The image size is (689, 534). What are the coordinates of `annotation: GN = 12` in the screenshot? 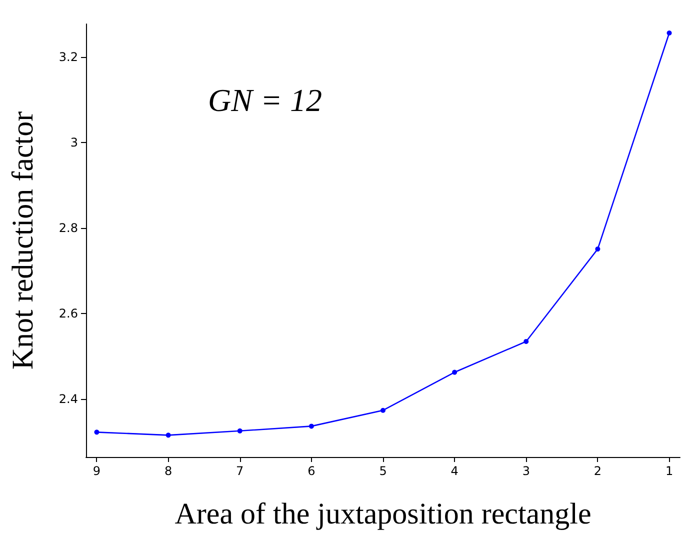 It's located at (265, 100).